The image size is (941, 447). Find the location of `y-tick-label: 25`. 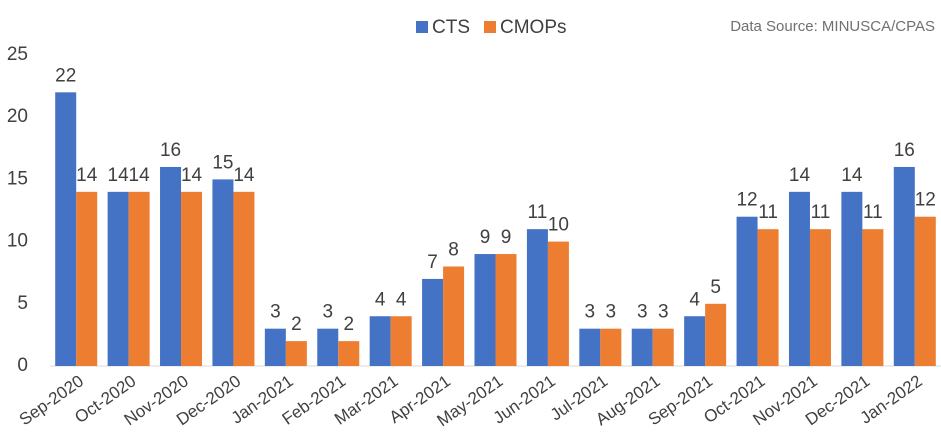

y-tick-label: 25 is located at coordinates (17, 54).